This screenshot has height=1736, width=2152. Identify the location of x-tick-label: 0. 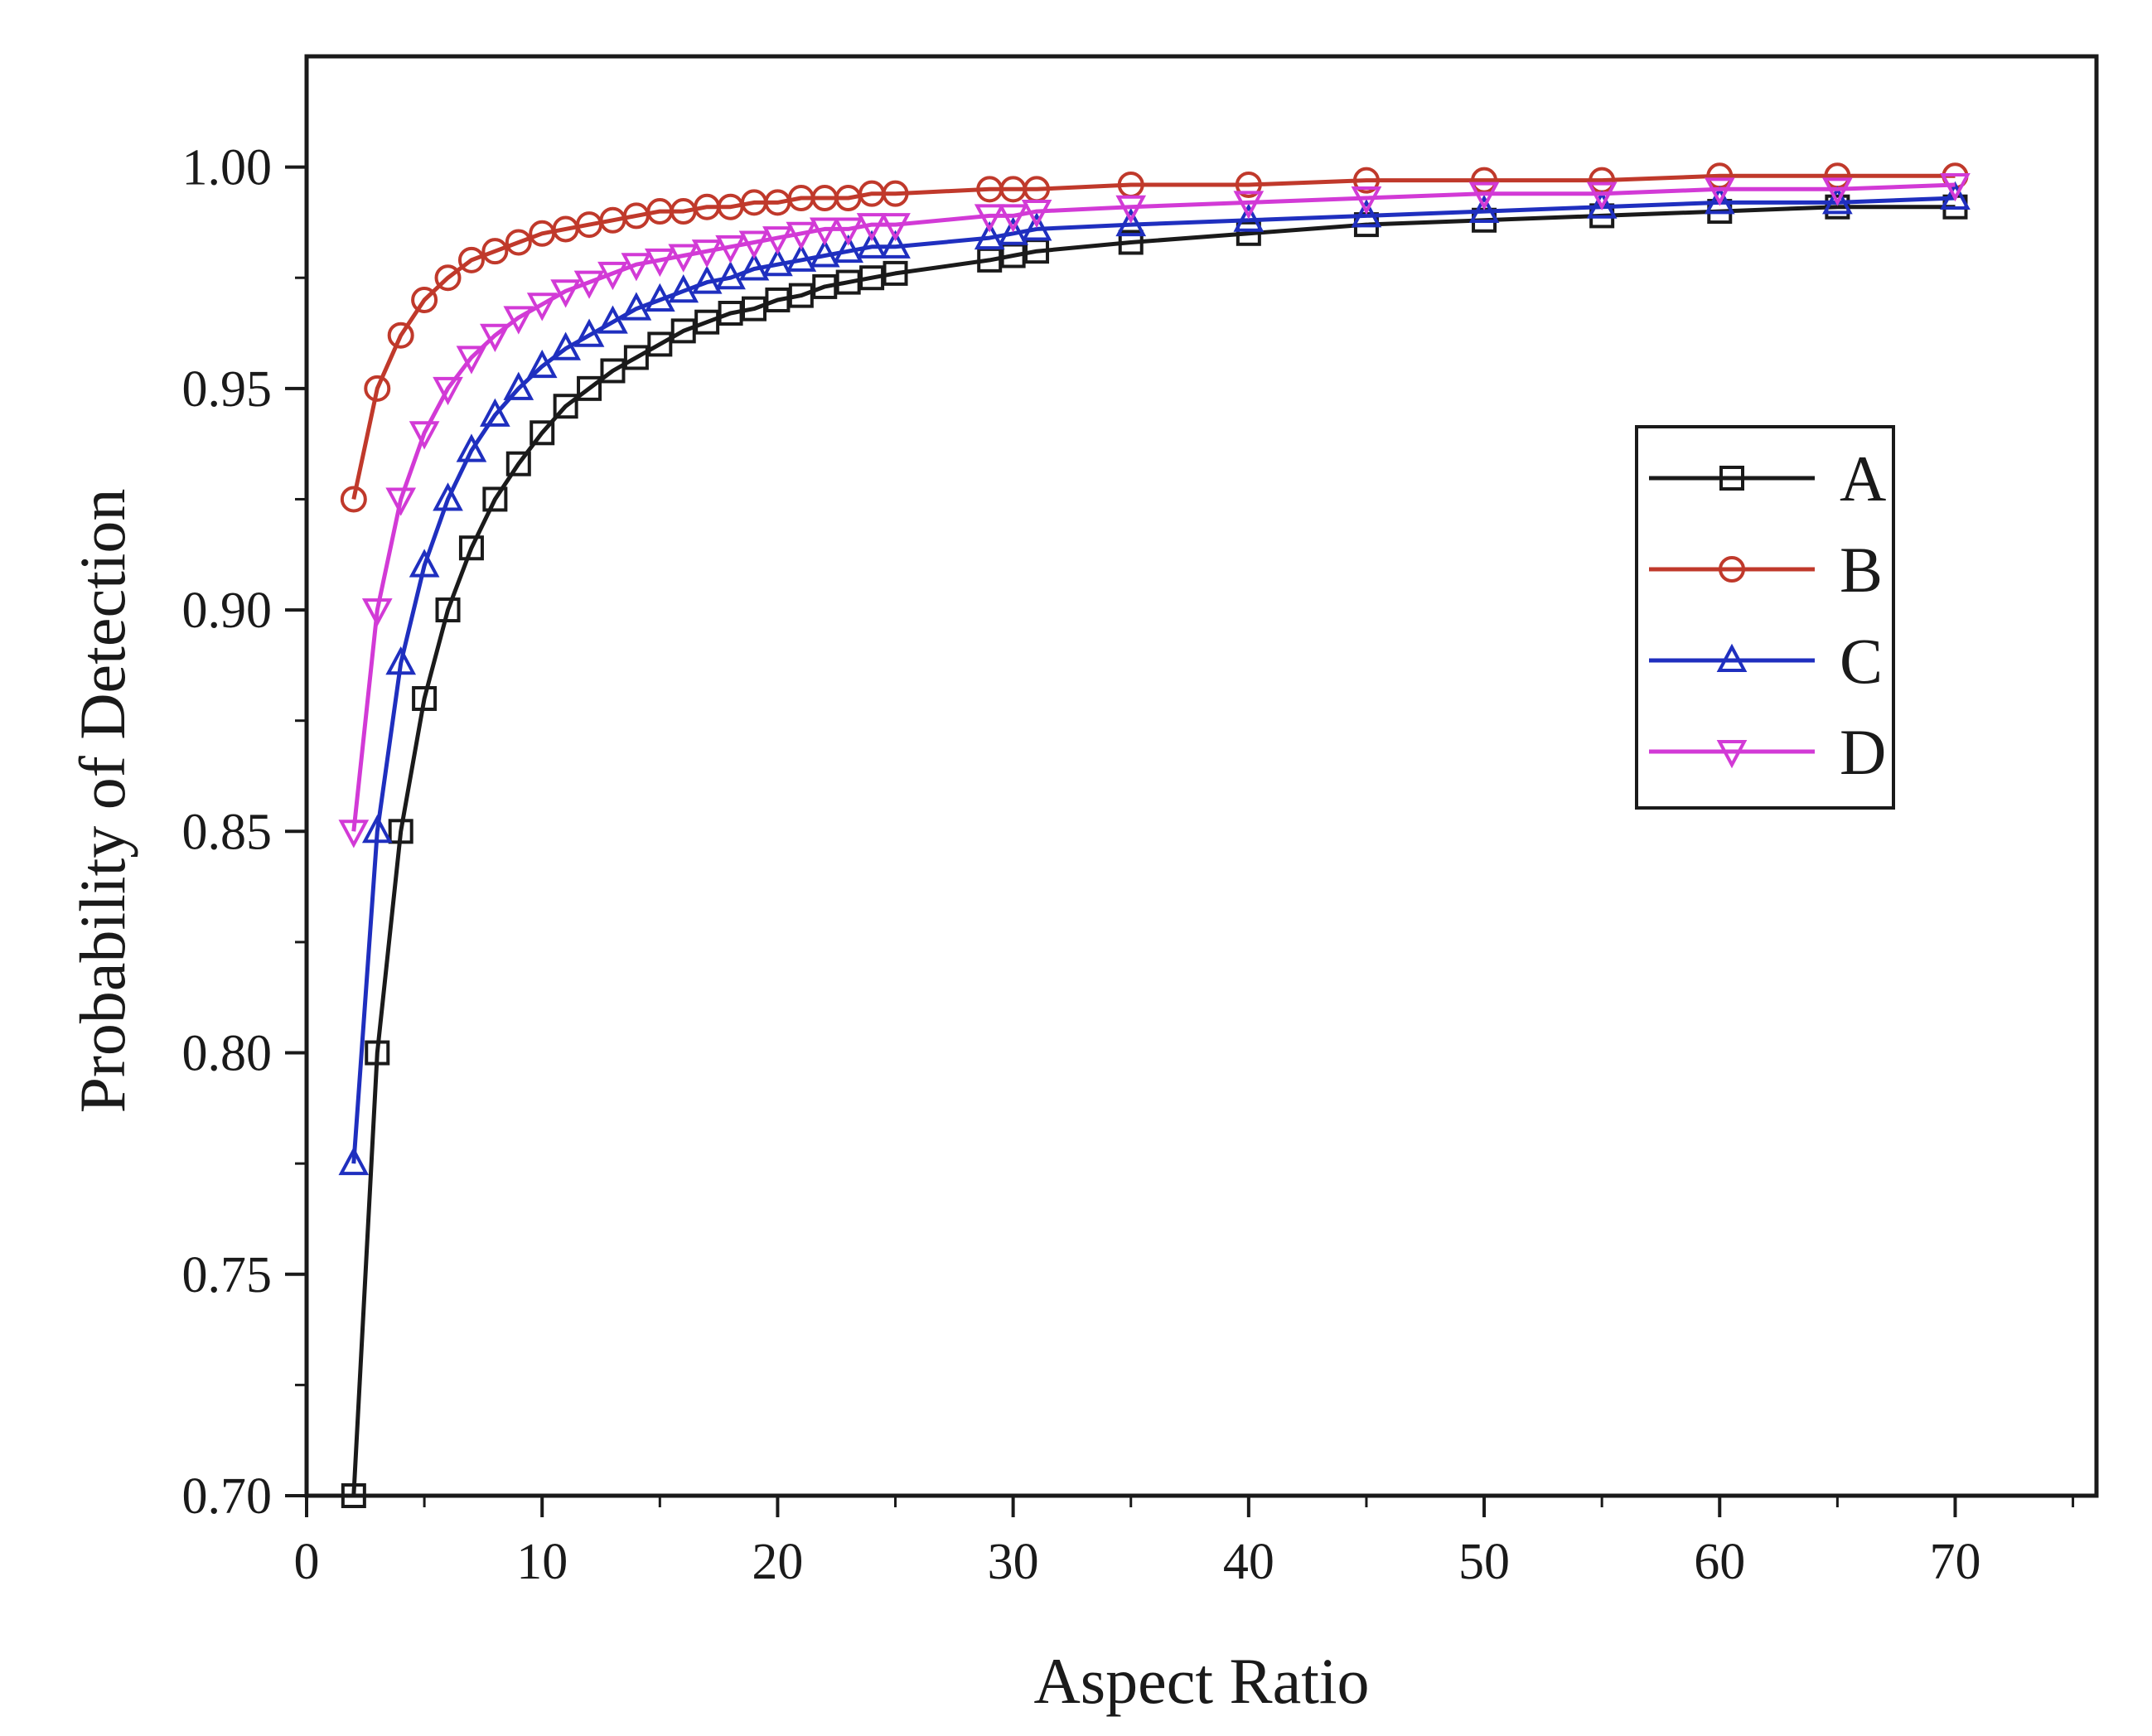
(307, 1562).